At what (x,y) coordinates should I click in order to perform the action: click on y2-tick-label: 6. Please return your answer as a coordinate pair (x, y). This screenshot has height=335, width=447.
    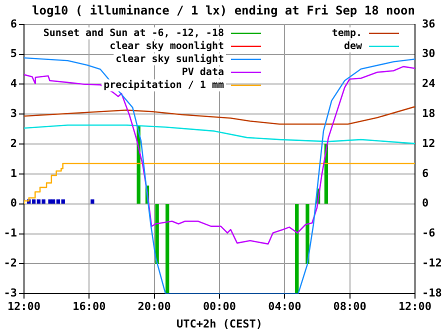
    Looking at the image, I should click on (425, 173).